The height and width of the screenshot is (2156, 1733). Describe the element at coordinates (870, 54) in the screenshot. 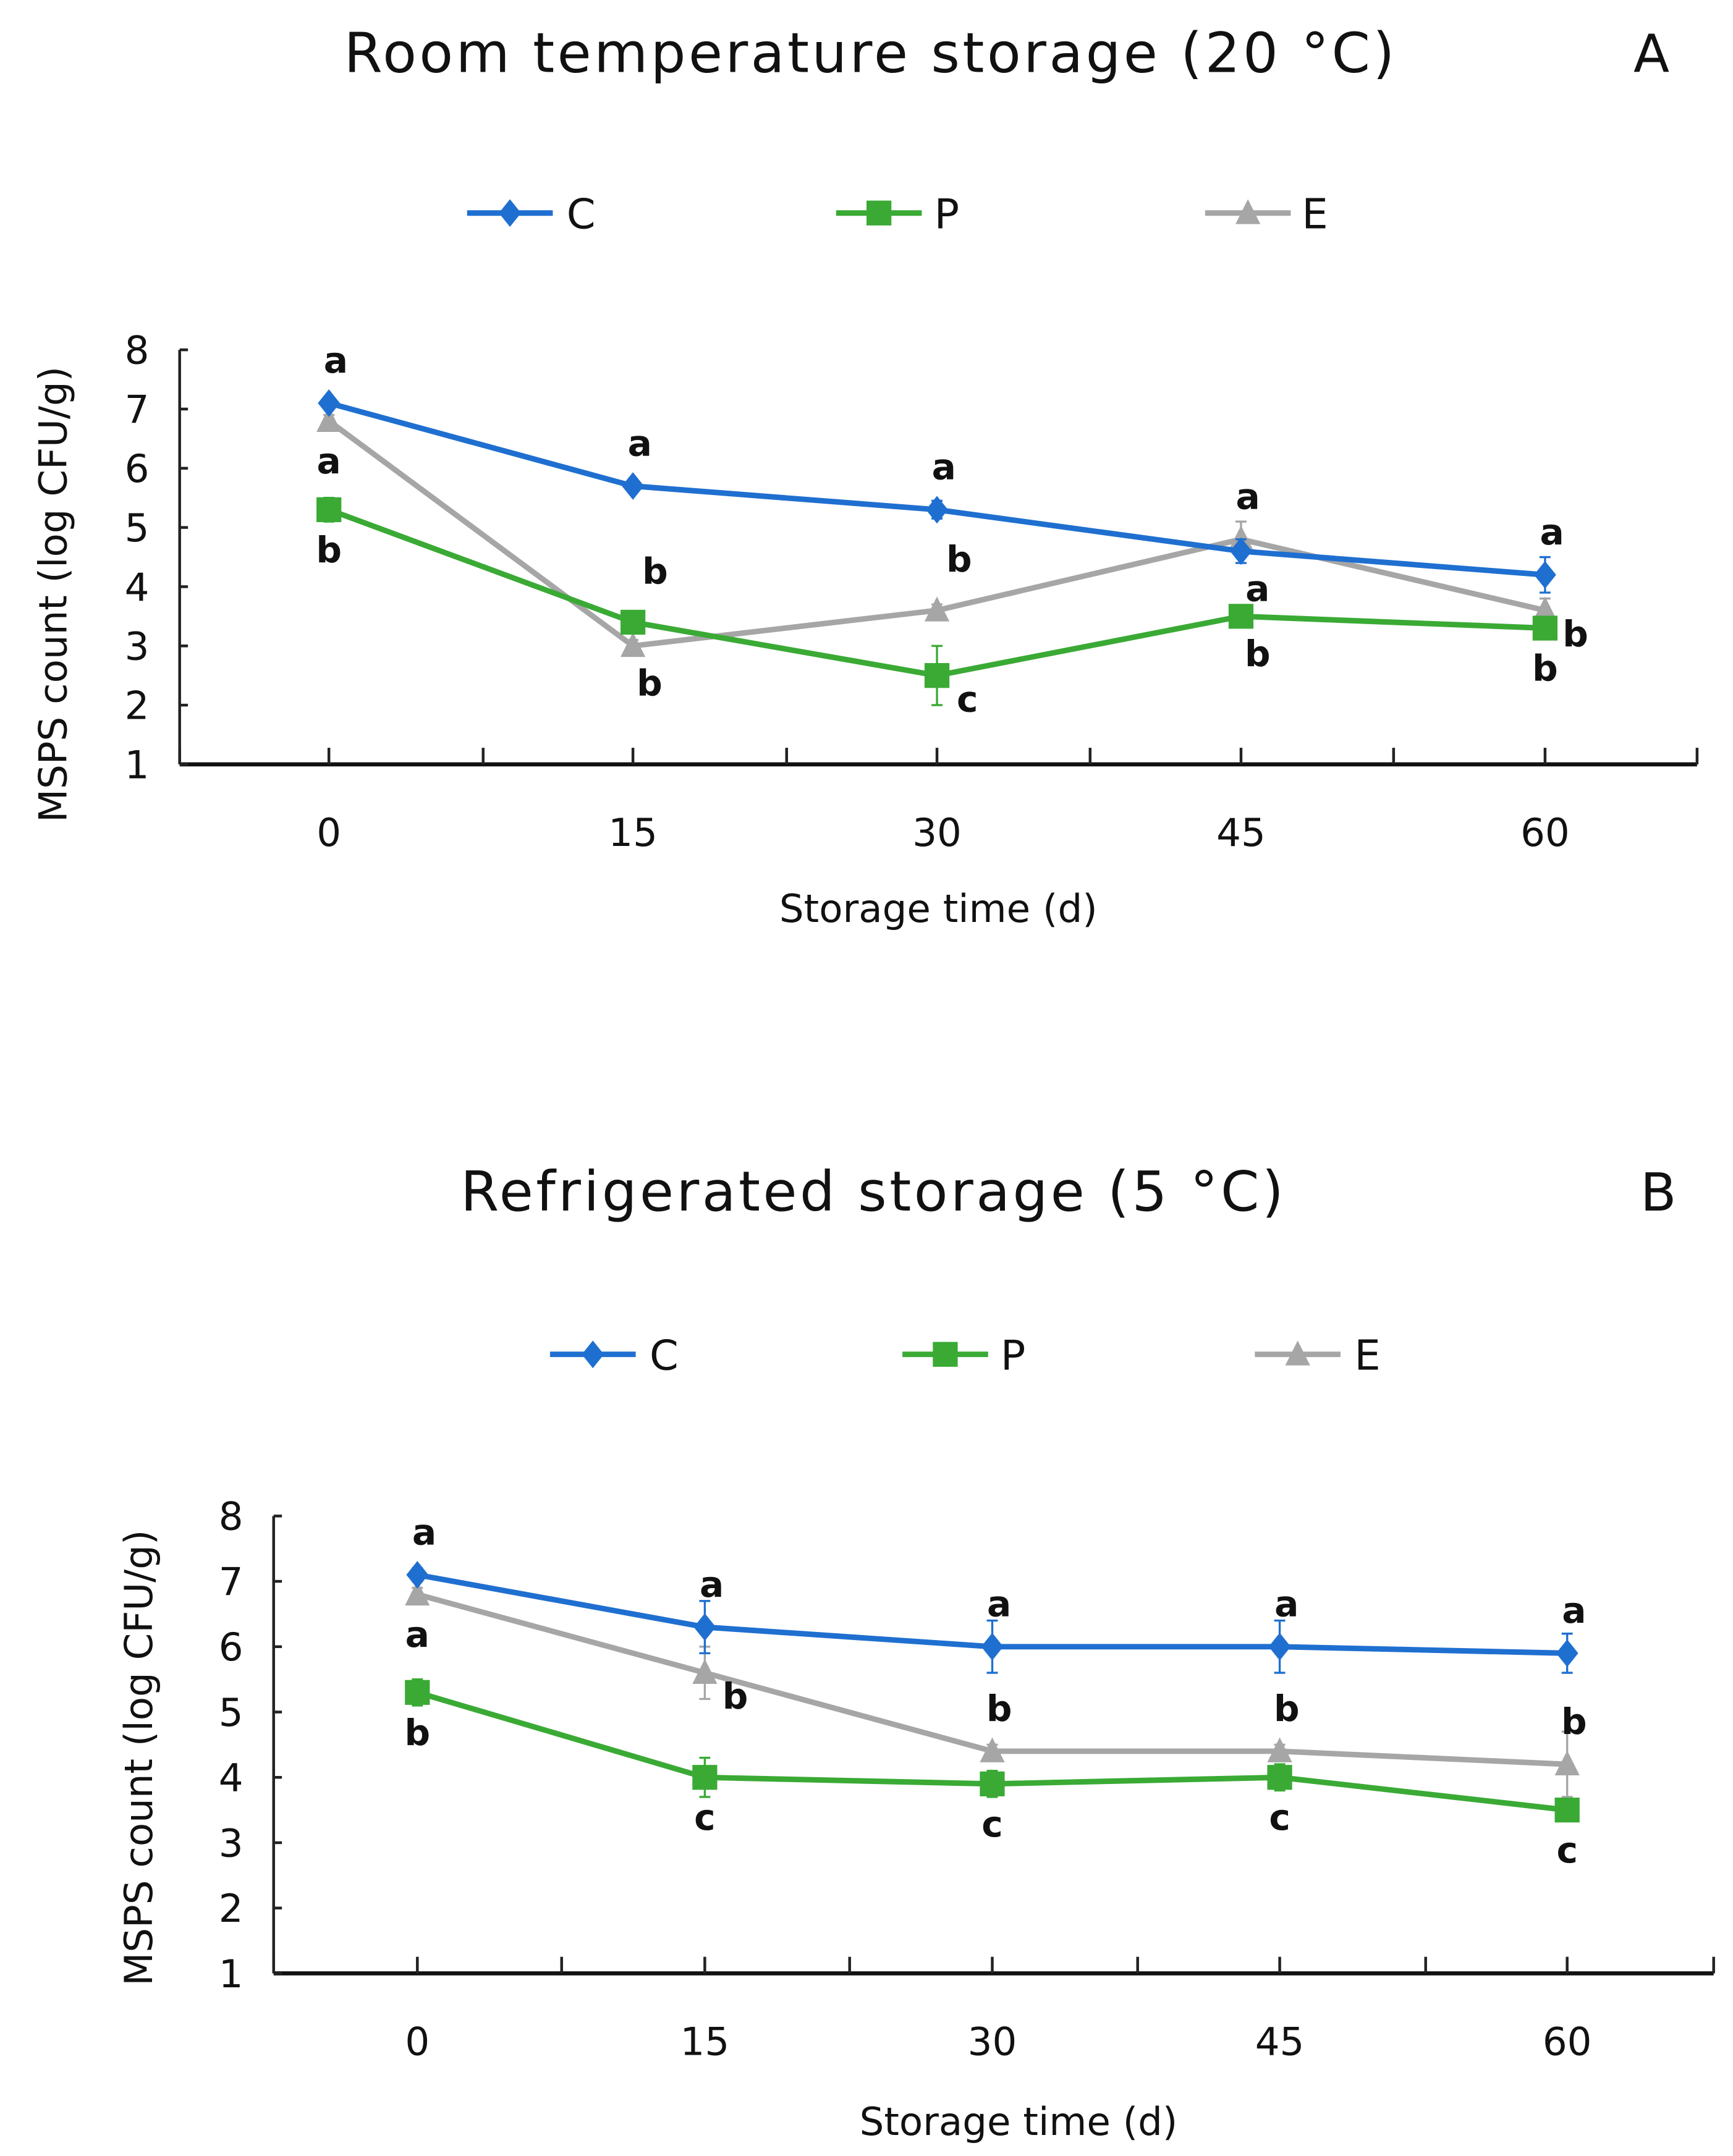

I see `chart-title: Room temperature storage (20 °C)` at that location.